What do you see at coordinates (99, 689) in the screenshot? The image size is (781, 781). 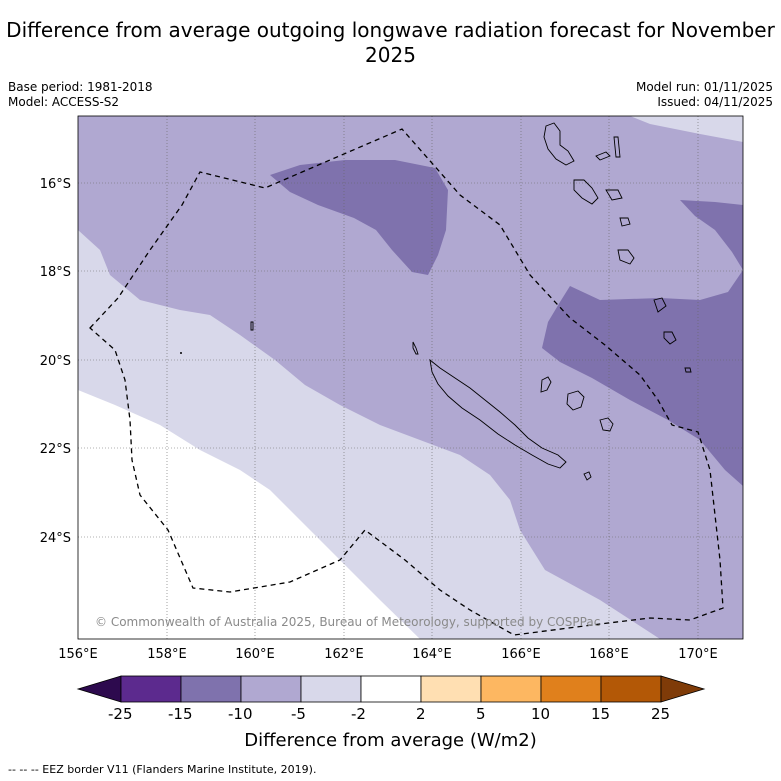 I see `colorbar-extend-low` at bounding box center [99, 689].